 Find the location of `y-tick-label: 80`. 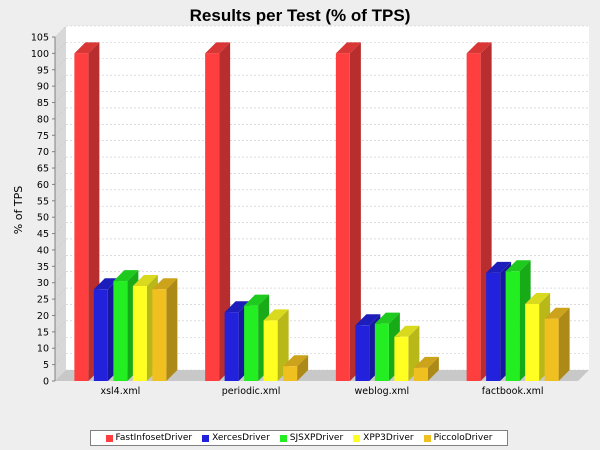

y-tick-label: 80 is located at coordinates (43, 119).